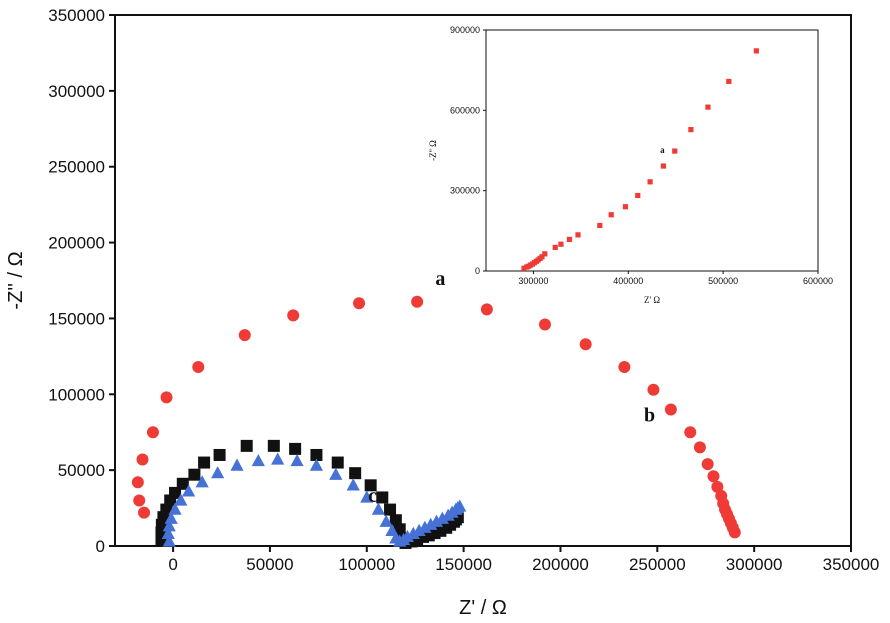 Image resolution: width=890 pixels, height=623 pixels. Describe the element at coordinates (440, 279) in the screenshot. I see `main-series-label-a: a` at that location.